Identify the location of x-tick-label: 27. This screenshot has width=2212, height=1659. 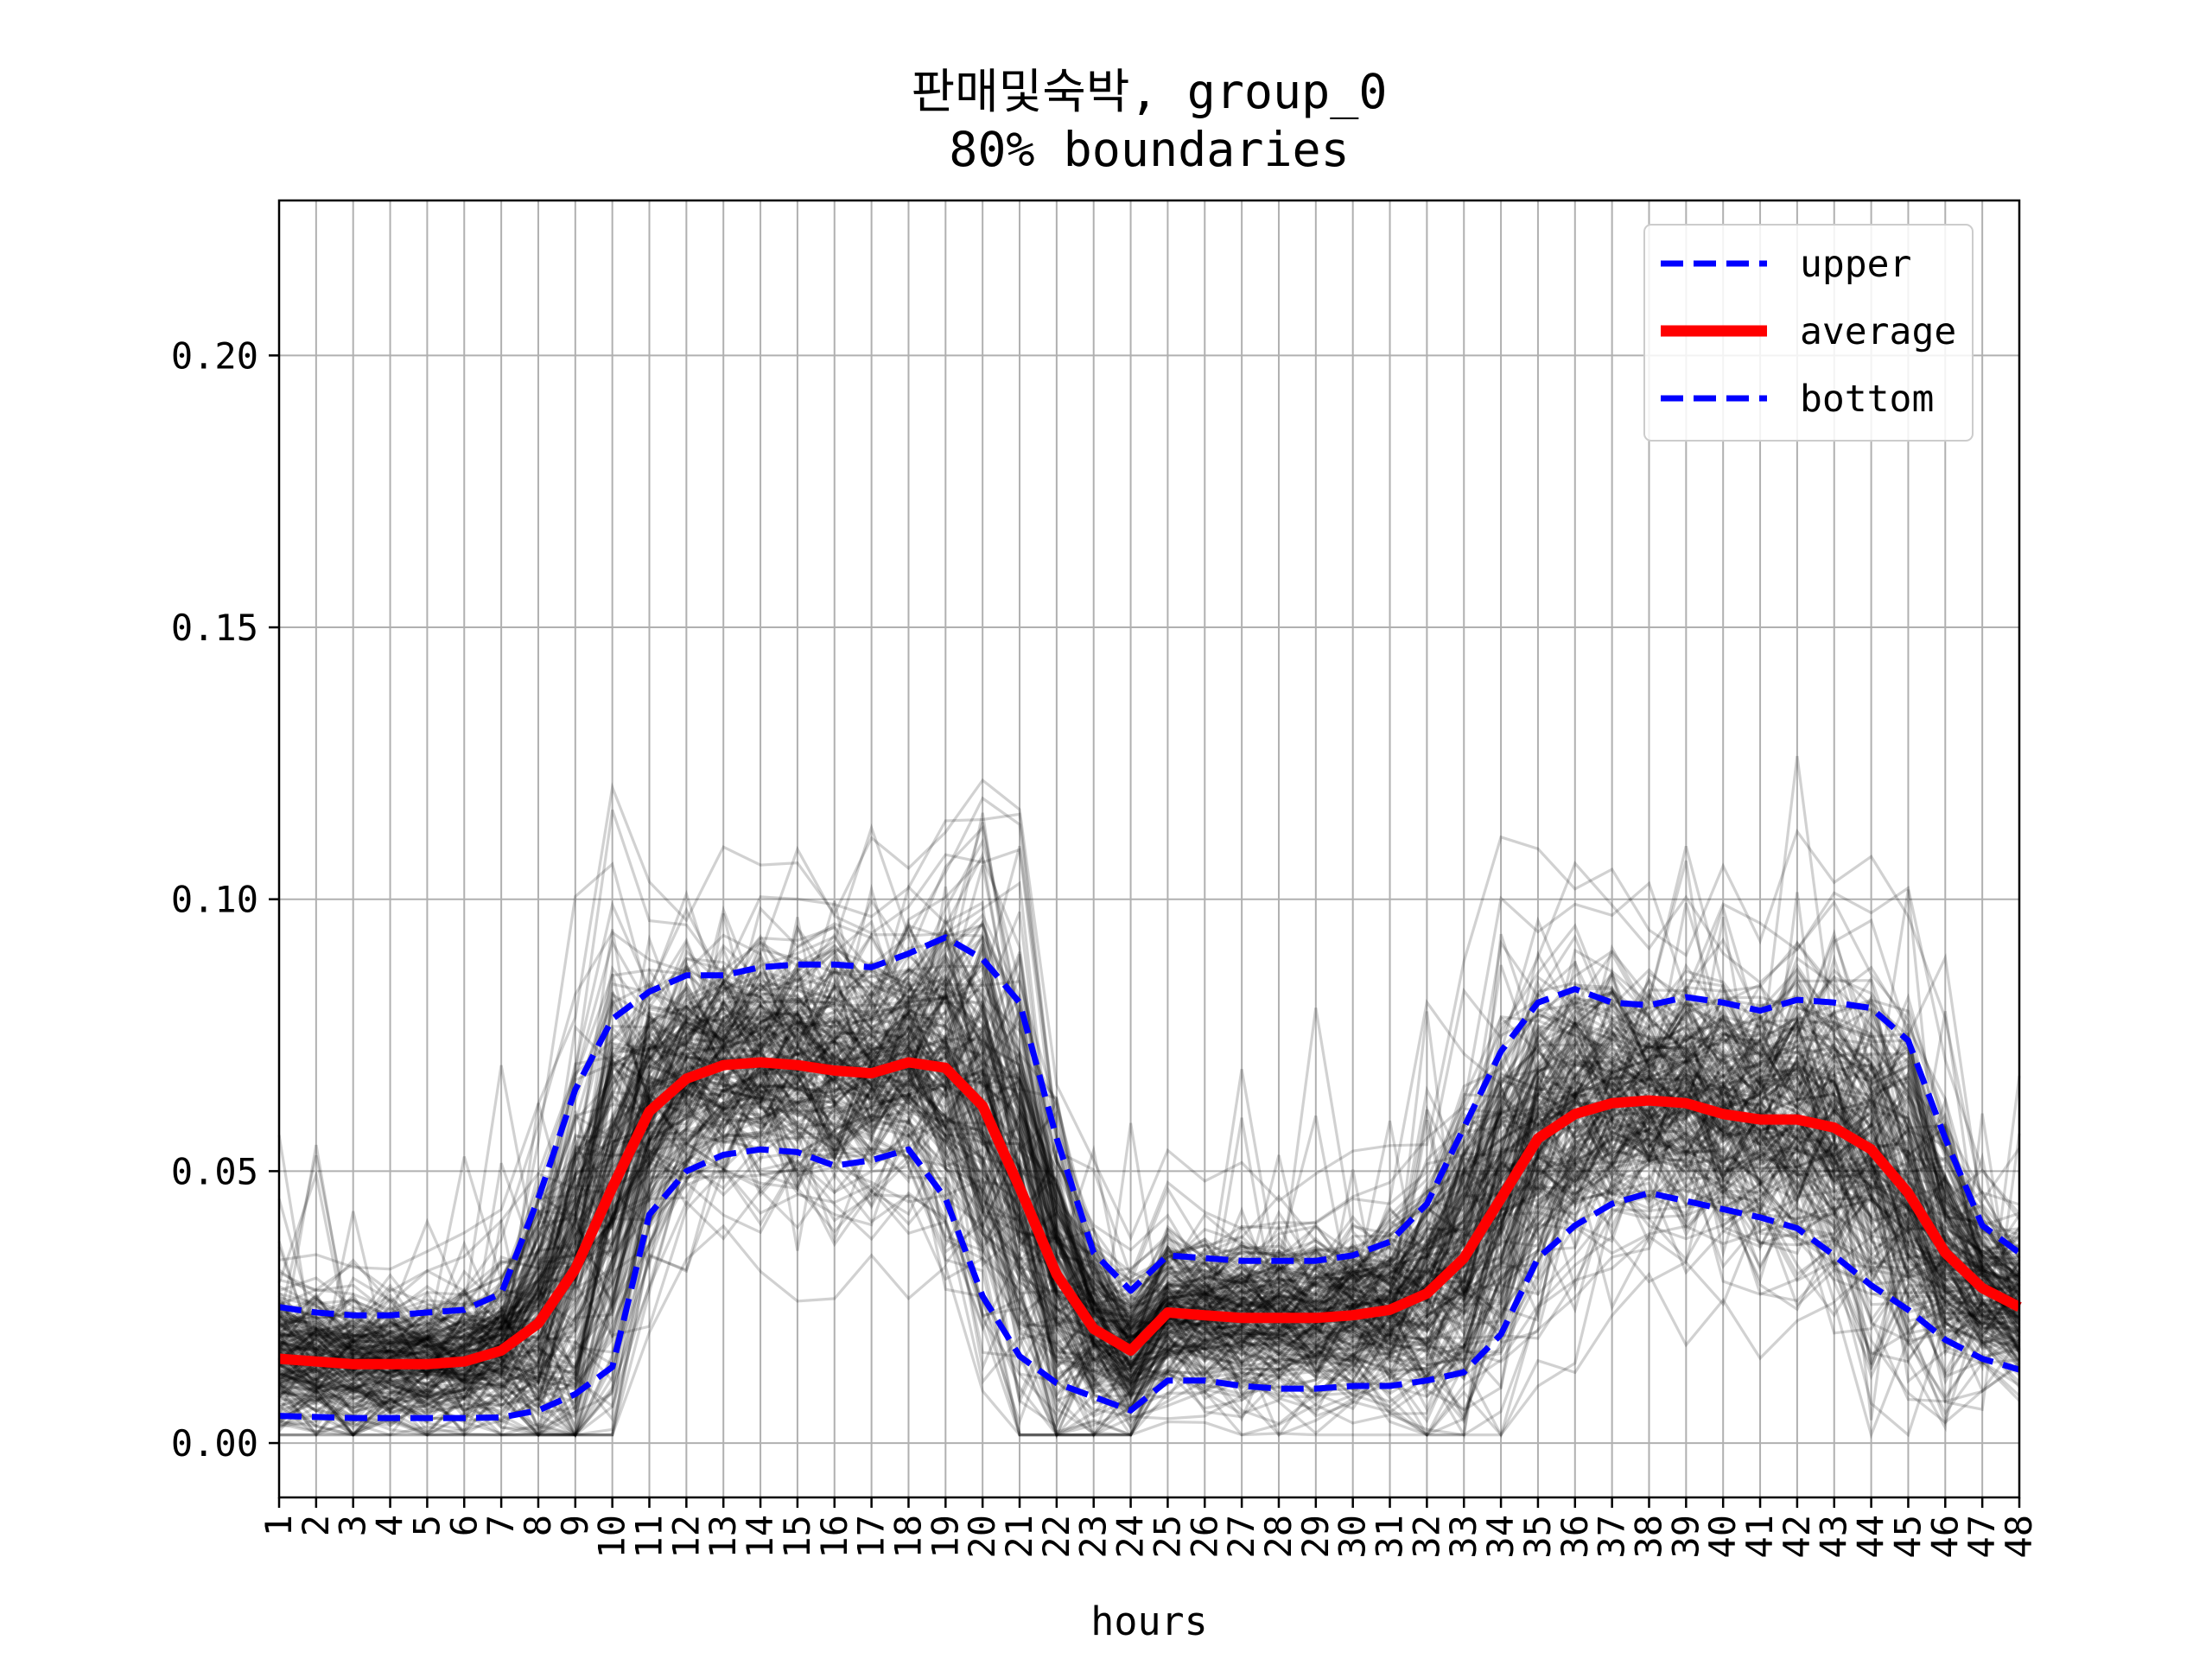
(1241, 1537).